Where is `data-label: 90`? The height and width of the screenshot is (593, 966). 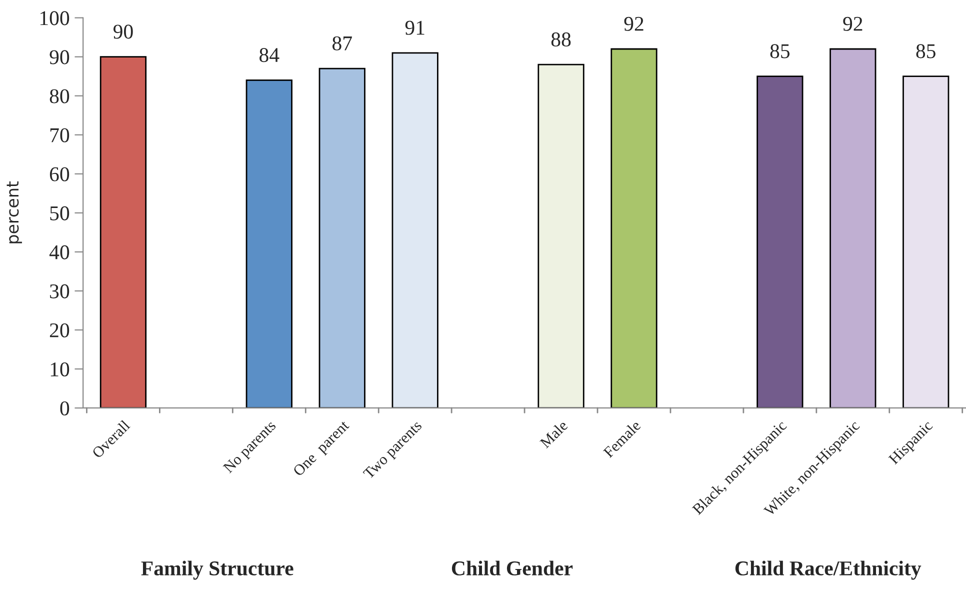
data-label: 90 is located at coordinates (123, 31).